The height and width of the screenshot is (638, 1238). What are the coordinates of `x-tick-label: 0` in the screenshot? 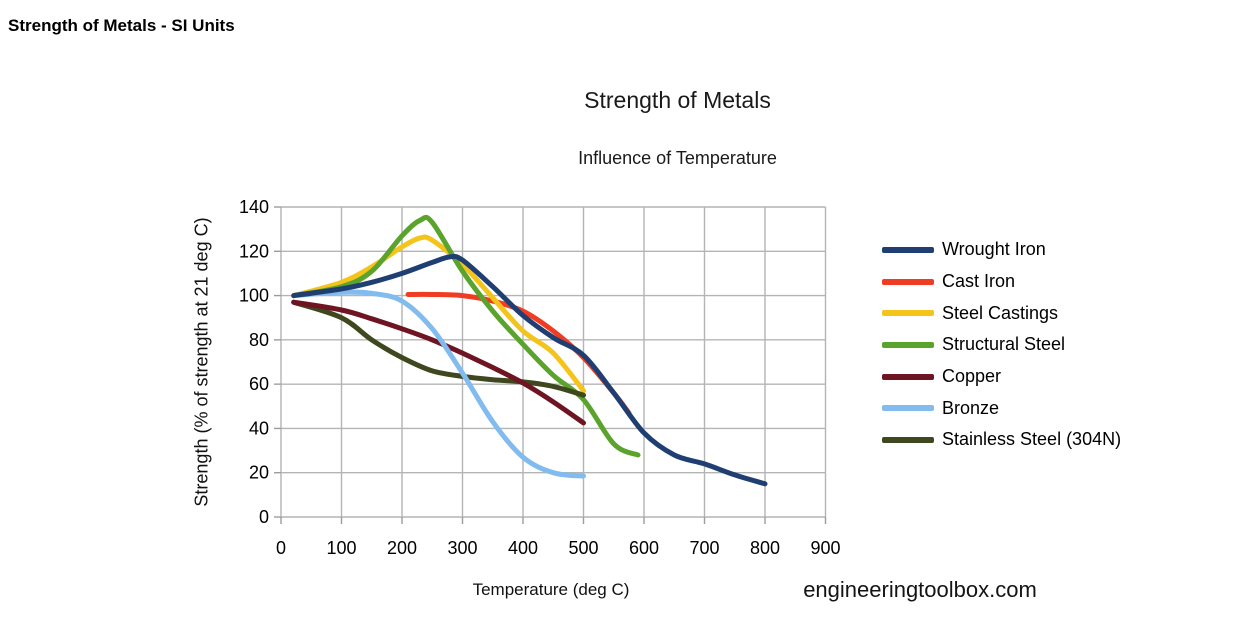 It's located at (281, 548).